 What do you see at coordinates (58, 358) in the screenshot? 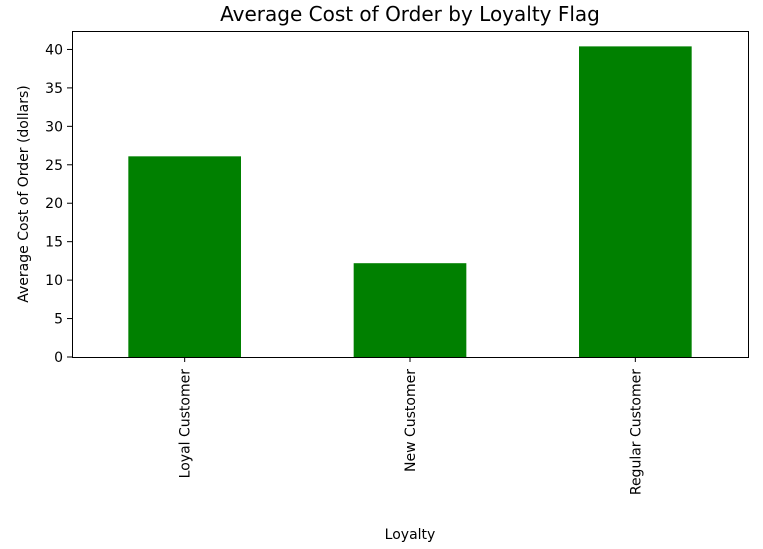
I see `y-tick-label: 0` at bounding box center [58, 358].